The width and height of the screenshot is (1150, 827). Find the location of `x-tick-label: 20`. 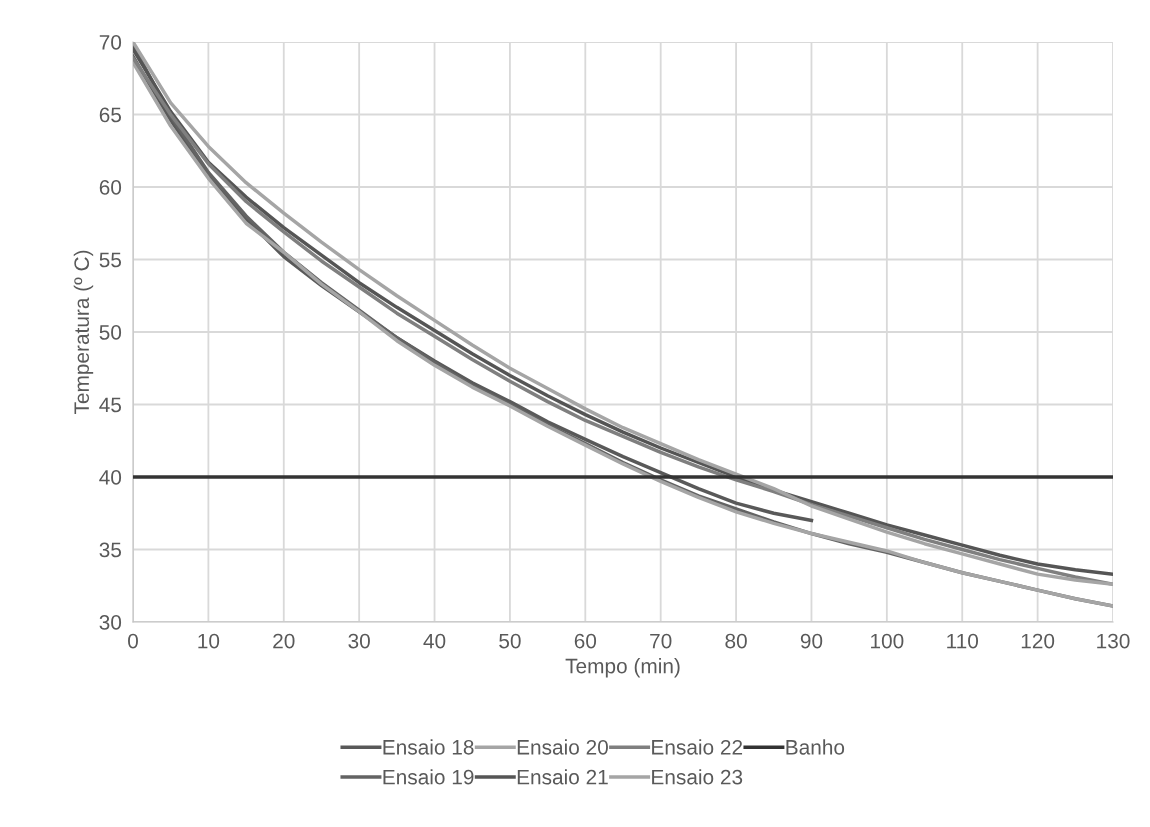

x-tick-label: 20 is located at coordinates (284, 641).